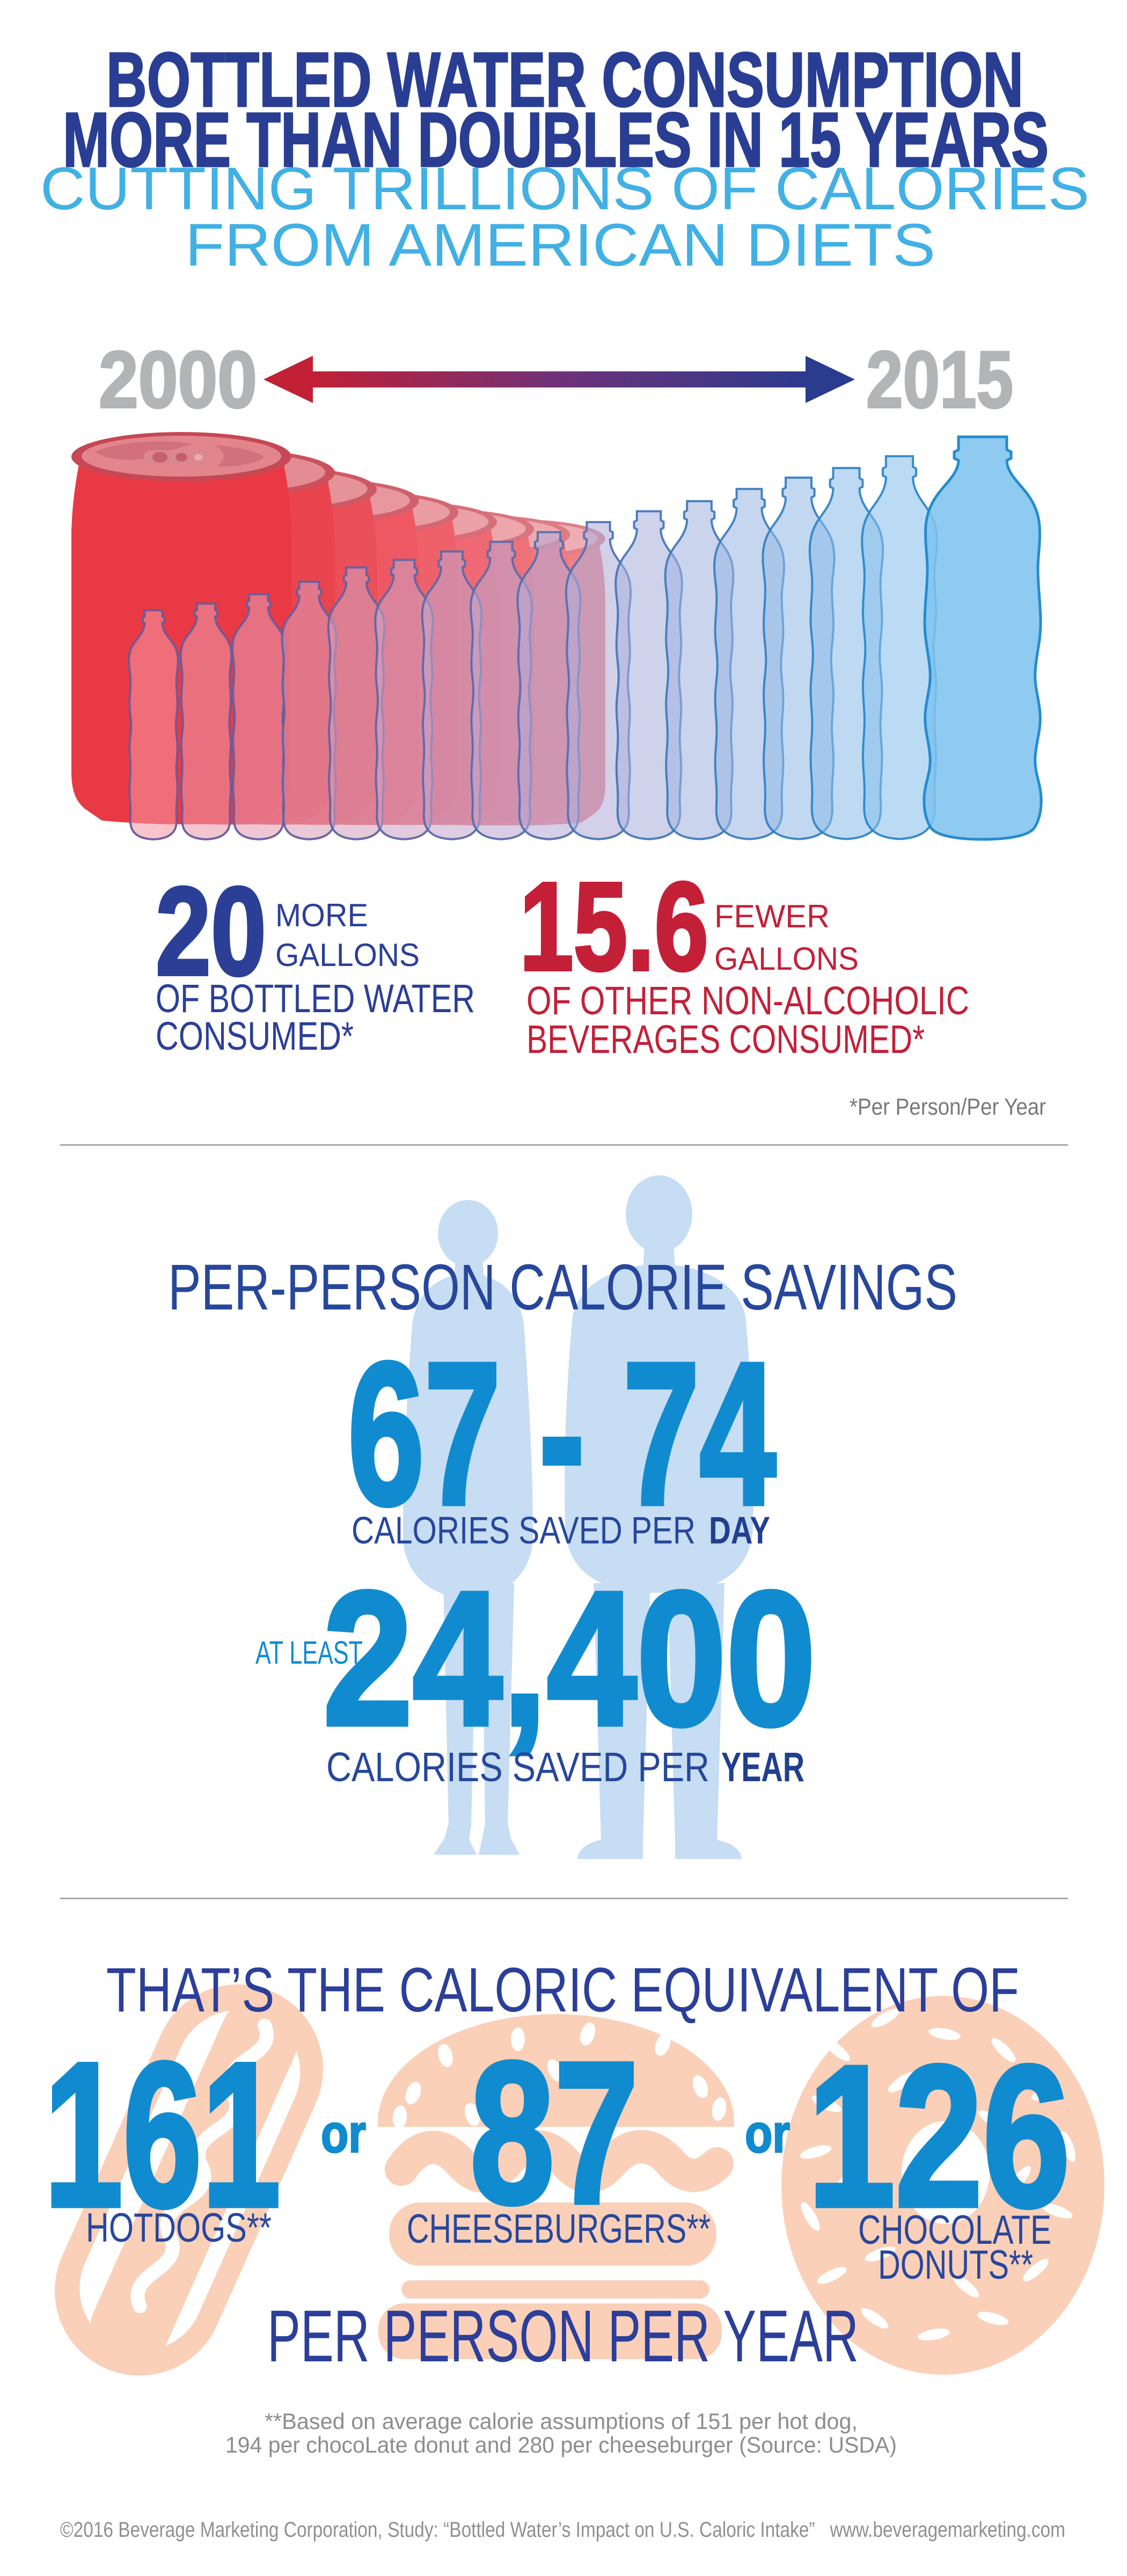 Image resolution: width=1127 pixels, height=2576 pixels. What do you see at coordinates (939, 2136) in the screenshot?
I see `svg-text: 126` at bounding box center [939, 2136].